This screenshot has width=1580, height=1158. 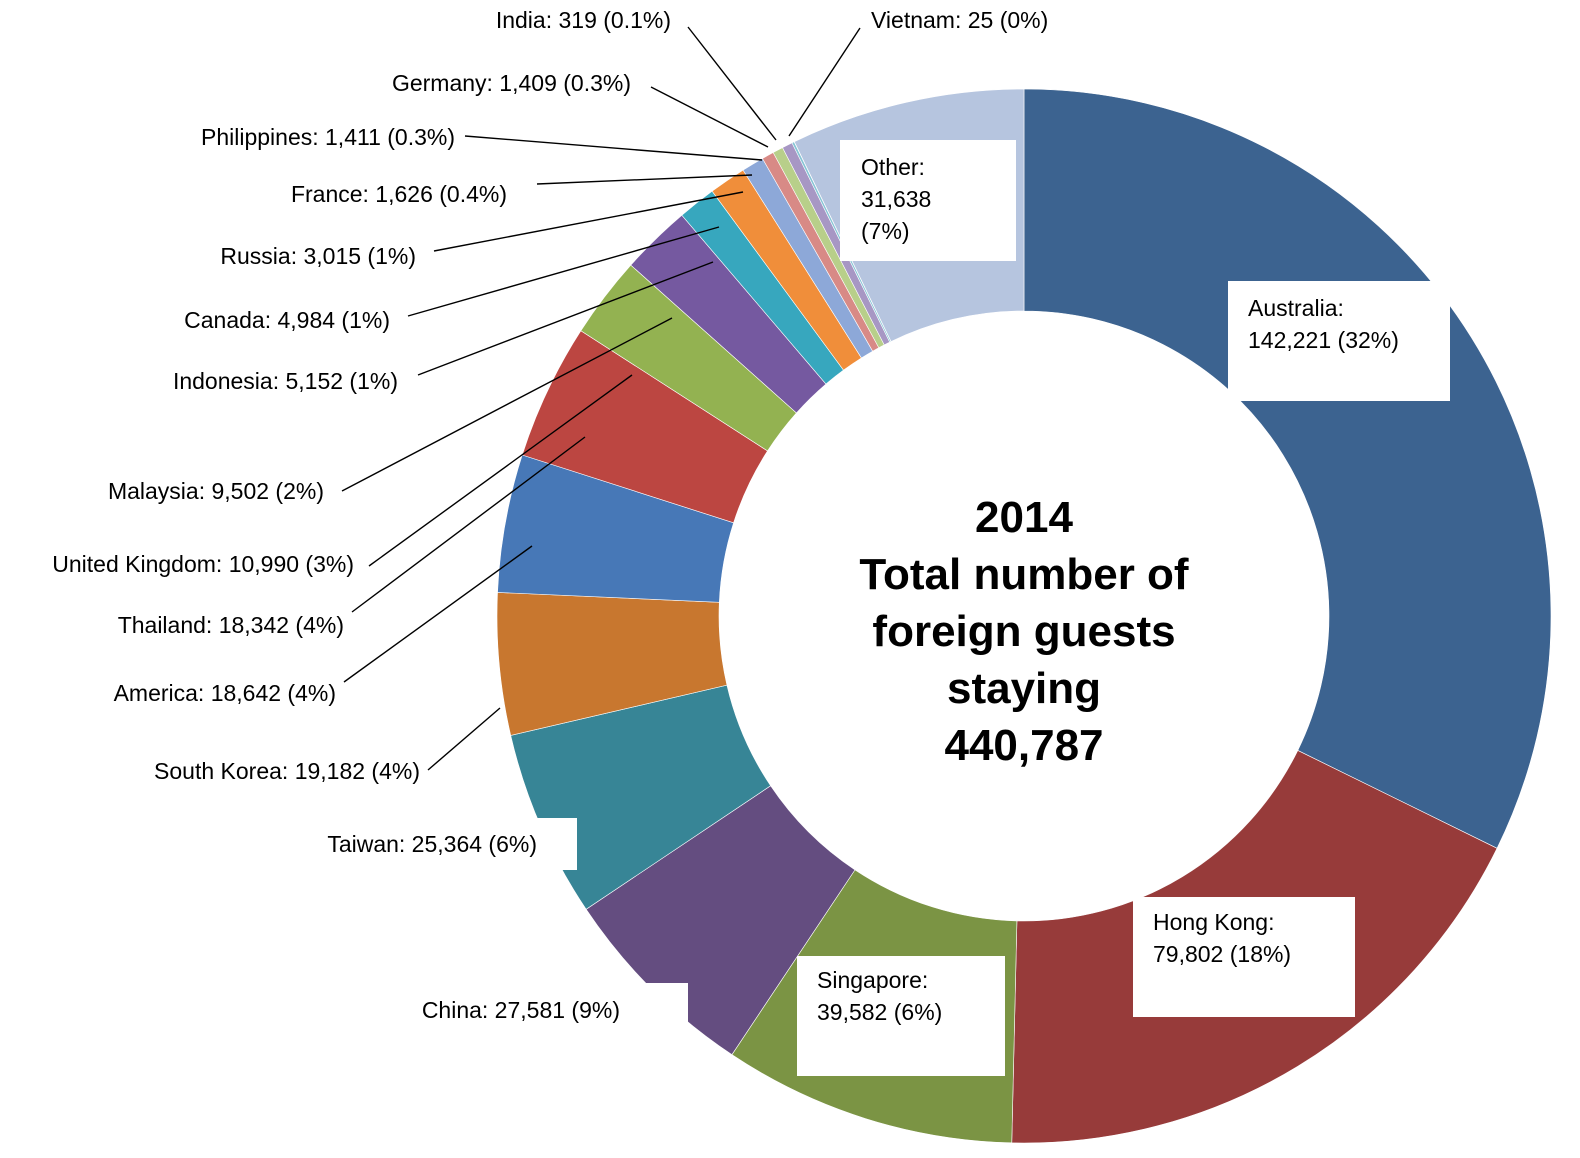 What do you see at coordinates (464, 739) in the screenshot?
I see `leader-line-south-korea` at bounding box center [464, 739].